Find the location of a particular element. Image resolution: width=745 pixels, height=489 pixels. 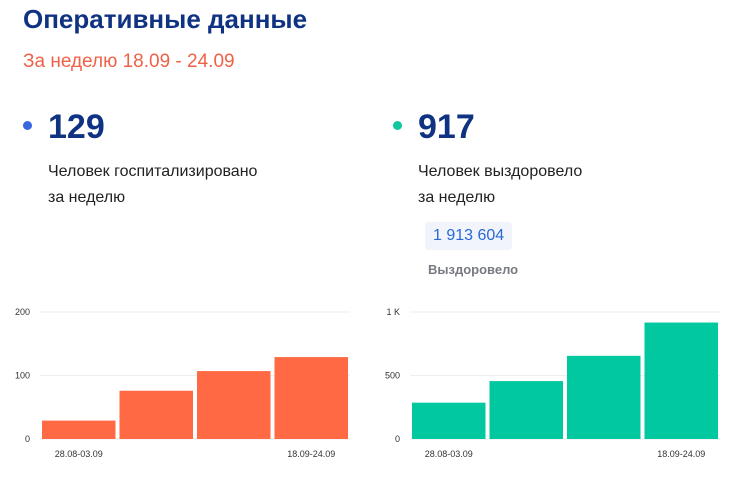

hospitalized-desc-line2: за неделю is located at coordinates (87, 197).